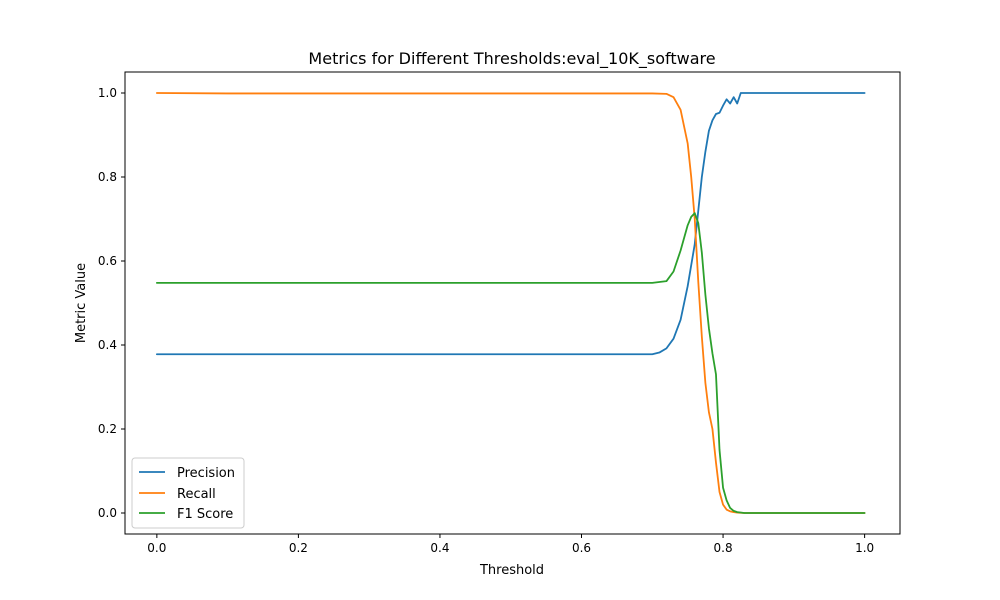 The height and width of the screenshot is (600, 1000). What do you see at coordinates (107, 429) in the screenshot?
I see `y-tick-label: 0.2` at bounding box center [107, 429].